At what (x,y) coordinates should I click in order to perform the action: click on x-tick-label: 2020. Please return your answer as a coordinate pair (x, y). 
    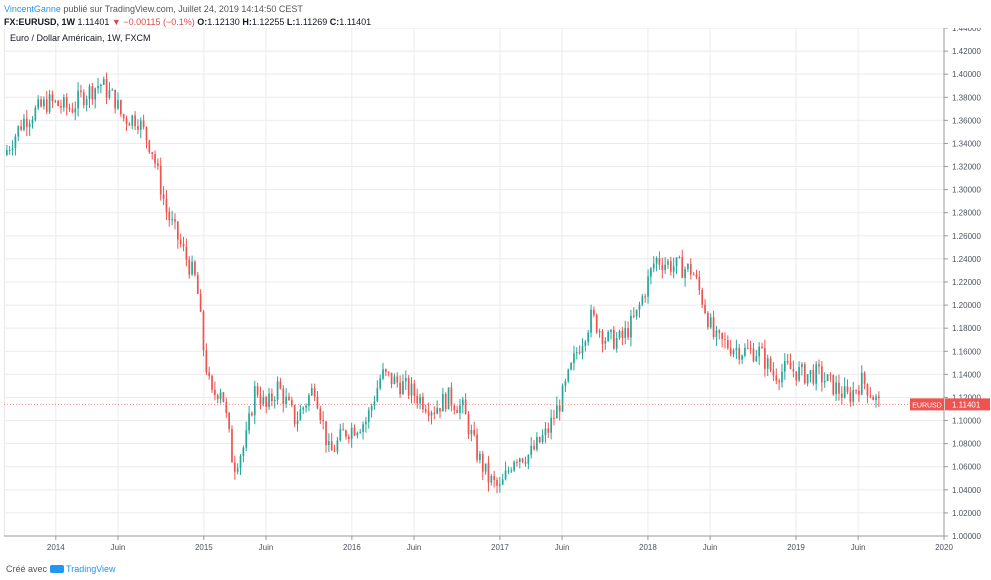
    Looking at the image, I should click on (944, 547).